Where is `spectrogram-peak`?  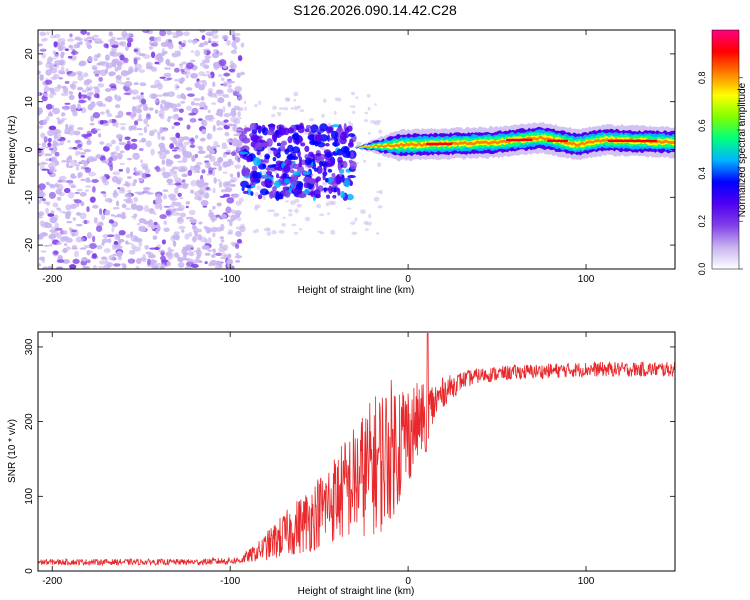 spectrogram-peak is located at coordinates (557, 140).